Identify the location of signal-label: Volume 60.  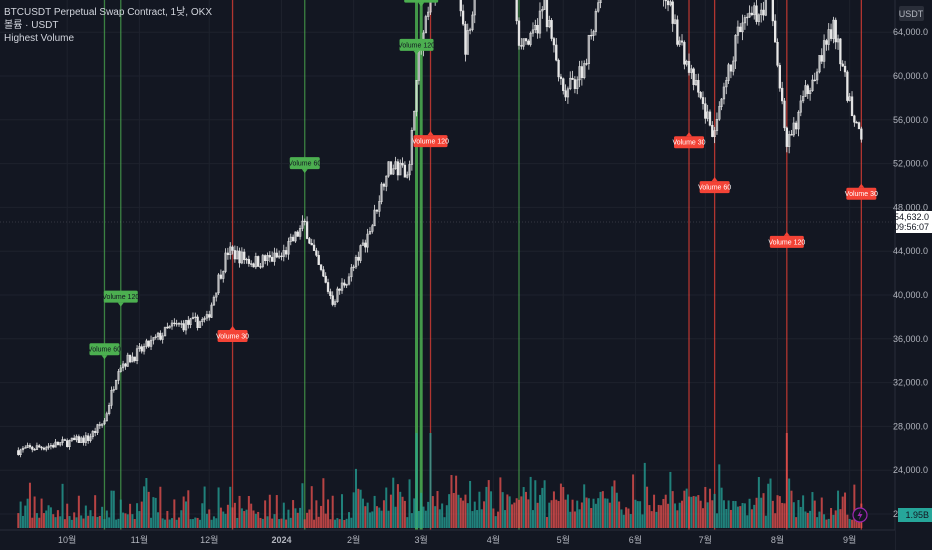
(304, 165).